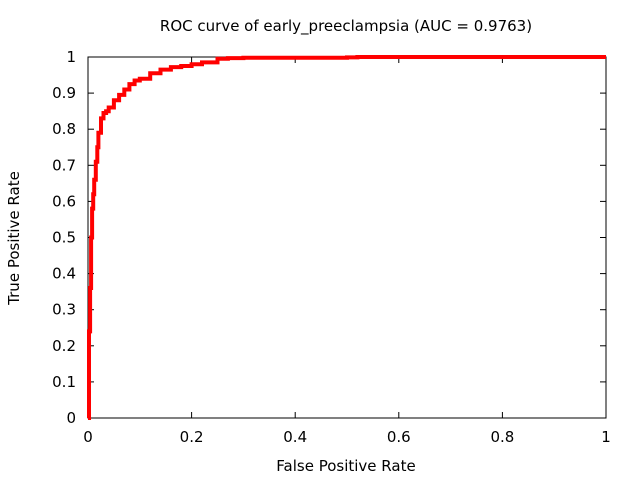  I want to click on y-tick-label: 0, so click(71, 418).